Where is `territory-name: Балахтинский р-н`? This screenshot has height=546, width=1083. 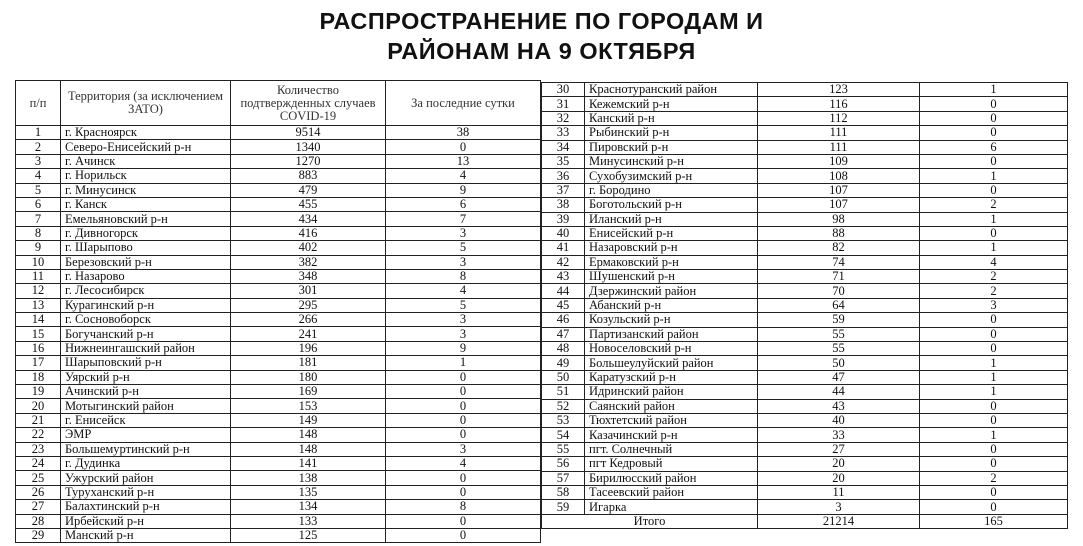 territory-name: Балахтинский р-н is located at coordinates (145, 507).